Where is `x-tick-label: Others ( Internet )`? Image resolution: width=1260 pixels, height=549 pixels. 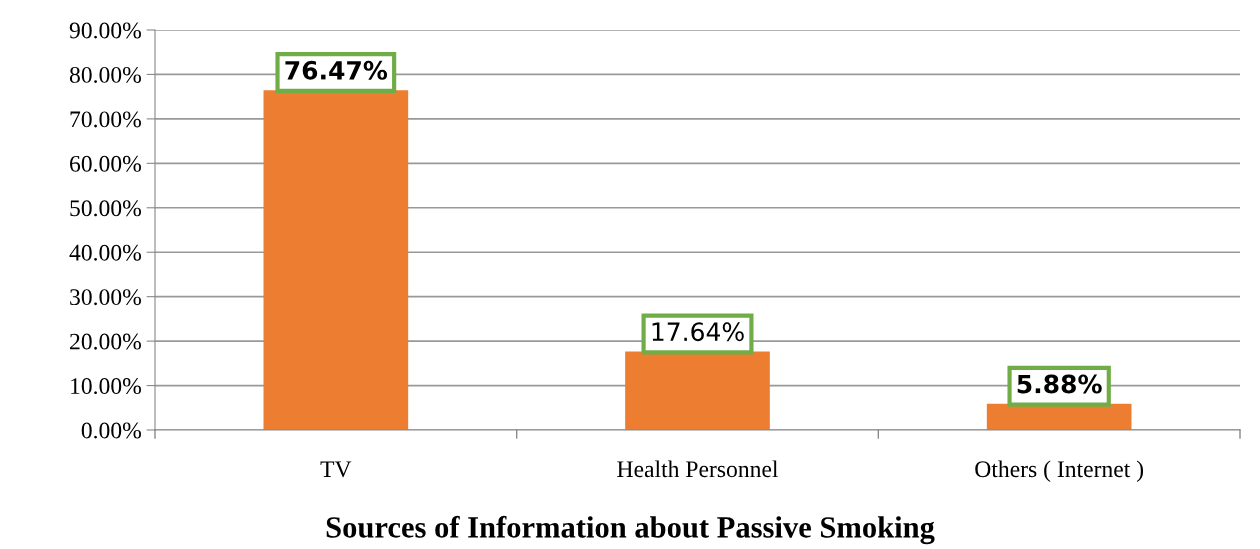 x-tick-label: Others ( Internet ) is located at coordinates (1059, 471).